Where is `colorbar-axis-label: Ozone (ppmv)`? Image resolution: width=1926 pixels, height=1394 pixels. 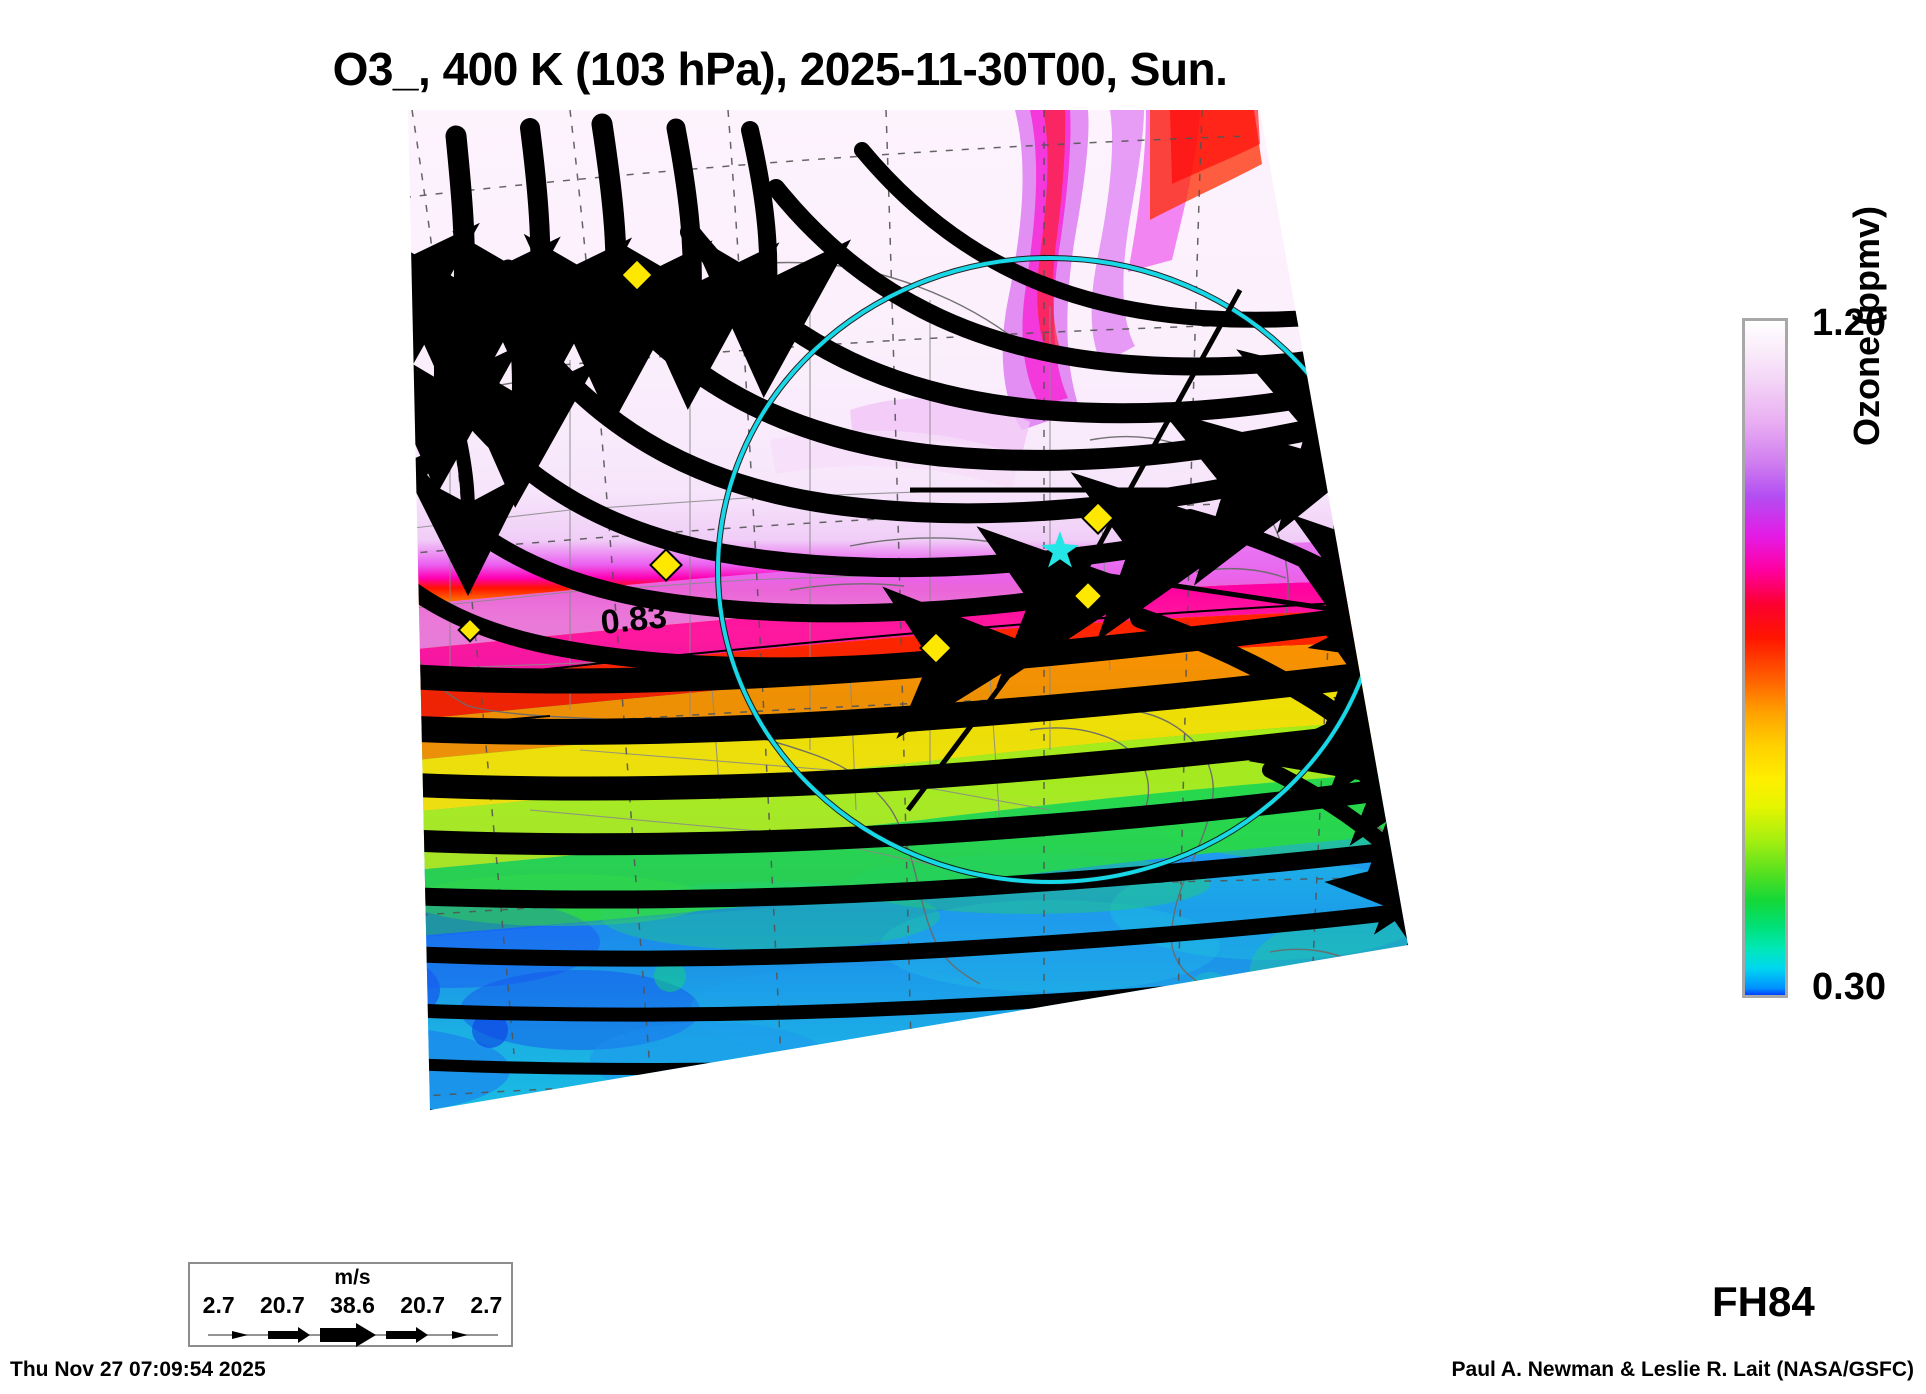
colorbar-axis-label: Ozone (ppmv) is located at coordinates (1866, 326).